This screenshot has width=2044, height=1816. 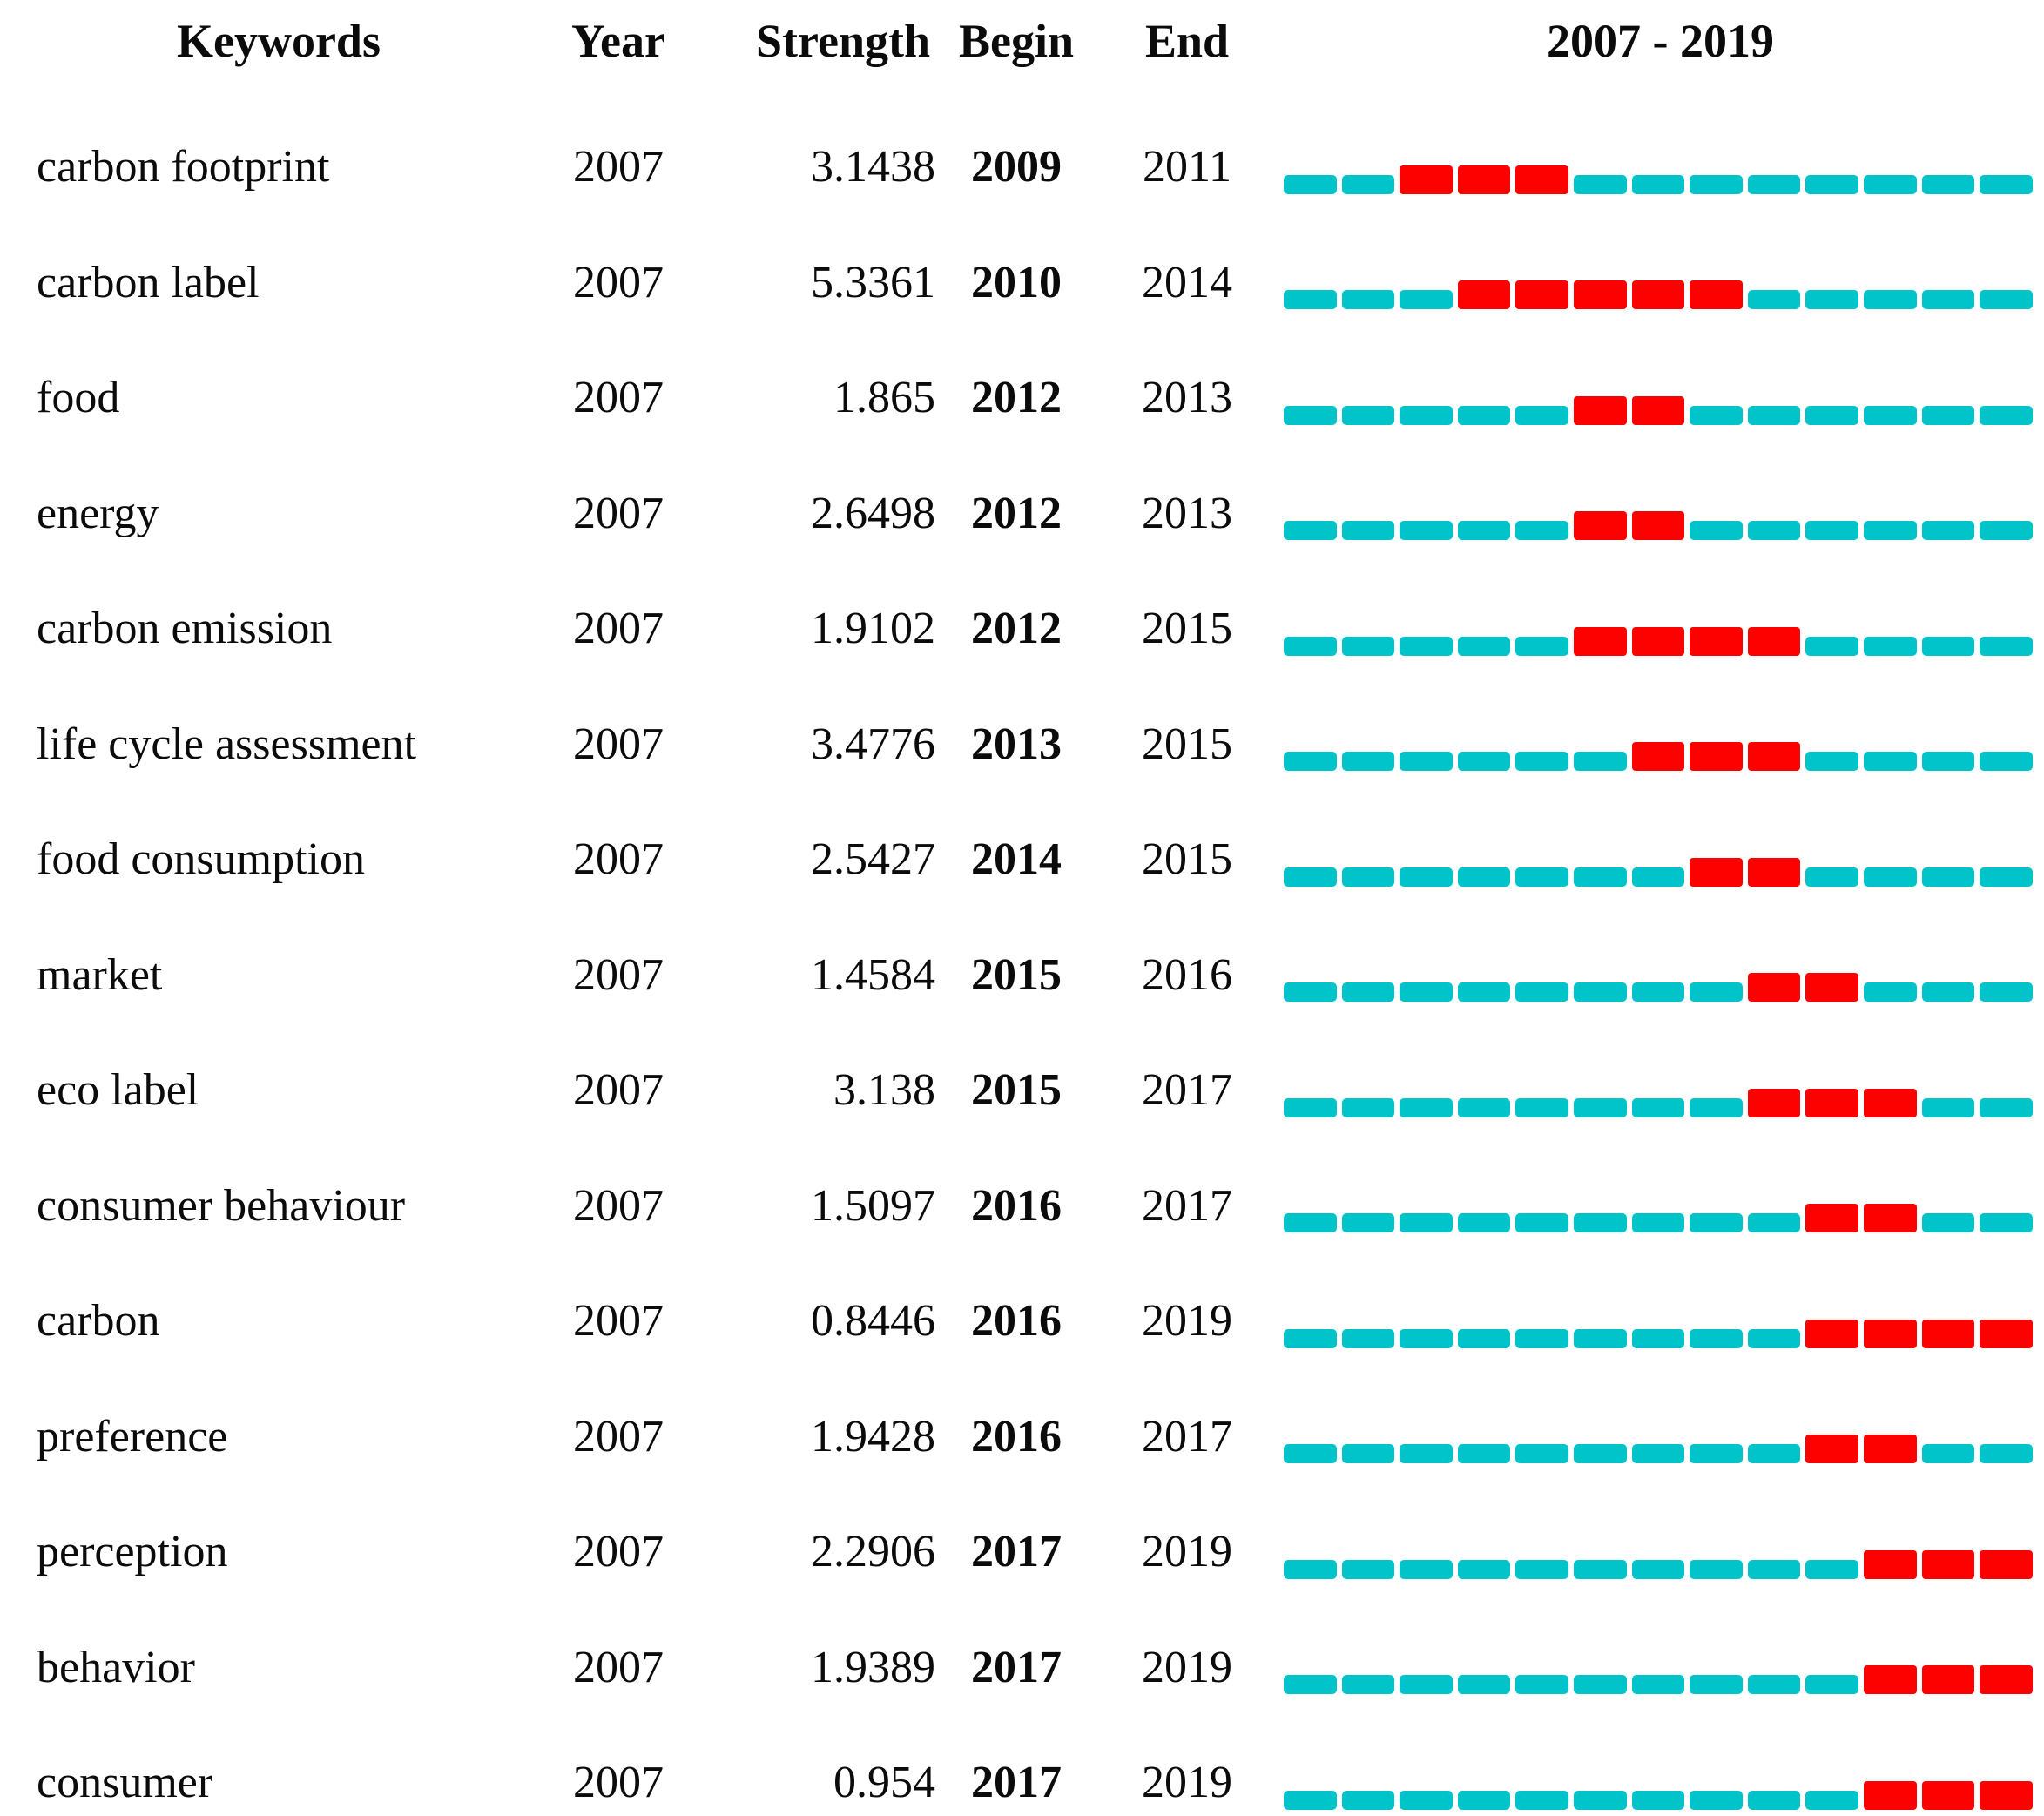 What do you see at coordinates (1022, 1065) in the screenshot?
I see `table-row: eco label 2007 3.138 2015 2017` at bounding box center [1022, 1065].